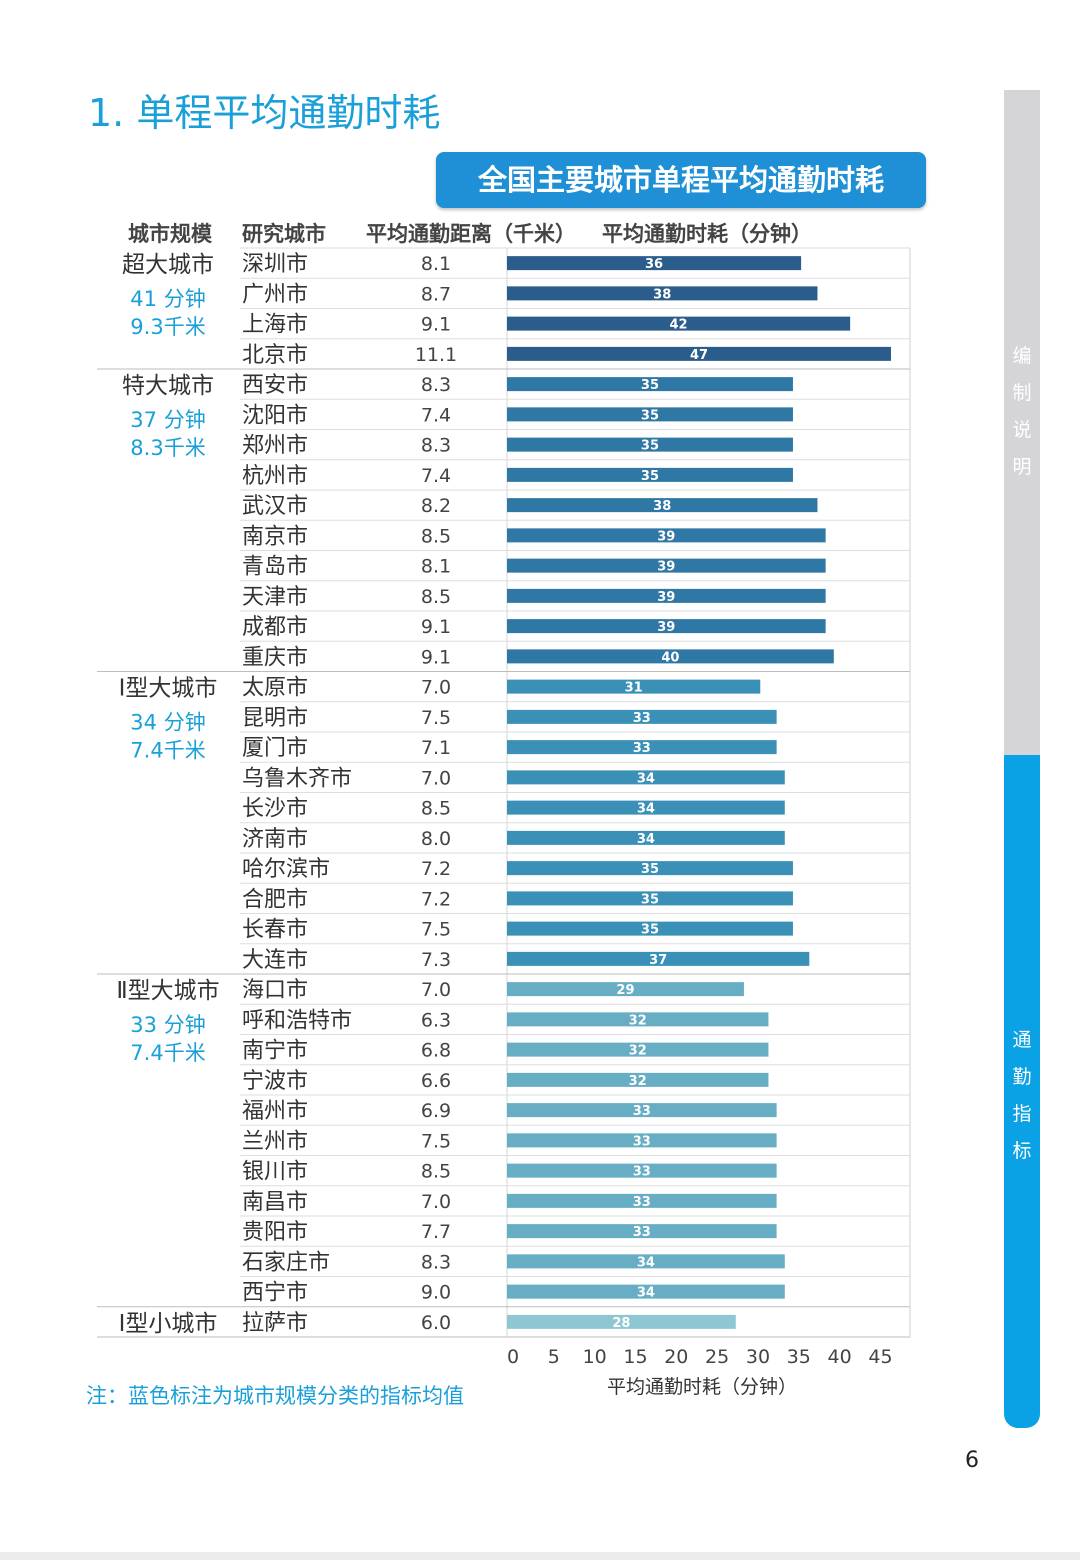  Describe the element at coordinates (436, 355) in the screenshot. I see `distance-value: 11.1` at that location.